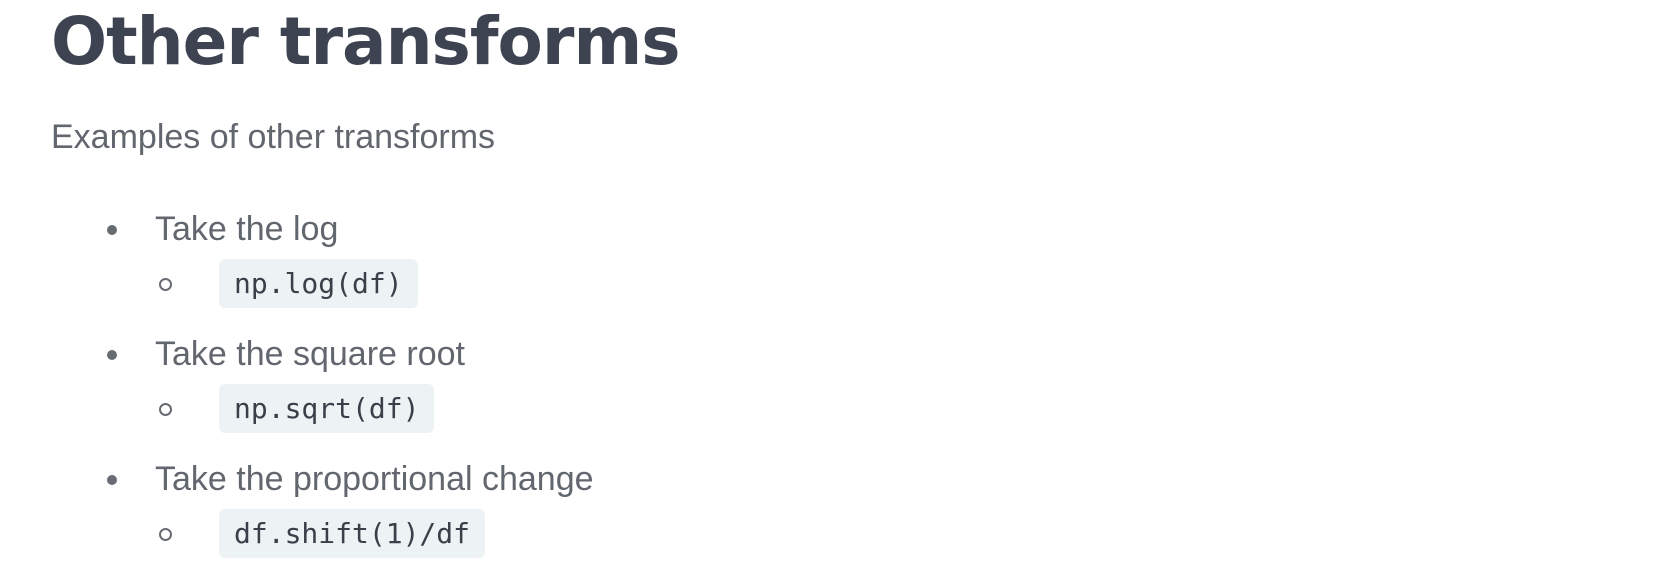 The width and height of the screenshot is (1678, 578). What do you see at coordinates (247, 229) in the screenshot?
I see `list-item-label: Take the log` at bounding box center [247, 229].